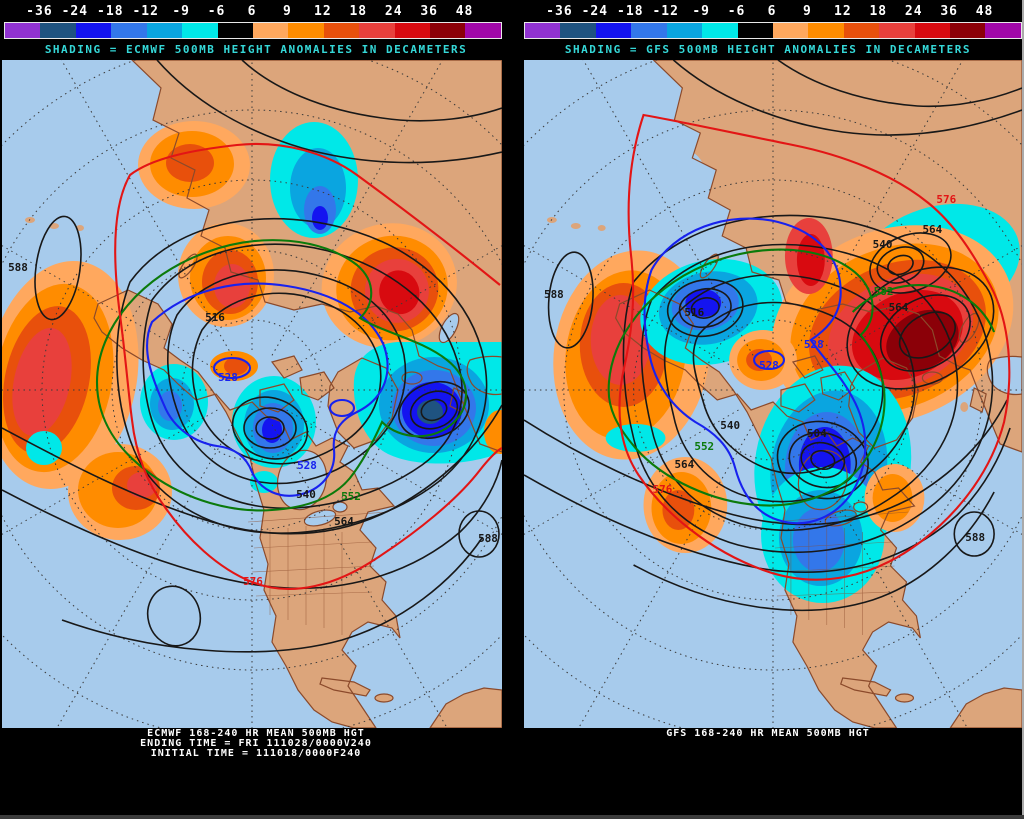  What do you see at coordinates (44, 448) in the screenshot?
I see `negative-anomaly-small-left` at bounding box center [44, 448].